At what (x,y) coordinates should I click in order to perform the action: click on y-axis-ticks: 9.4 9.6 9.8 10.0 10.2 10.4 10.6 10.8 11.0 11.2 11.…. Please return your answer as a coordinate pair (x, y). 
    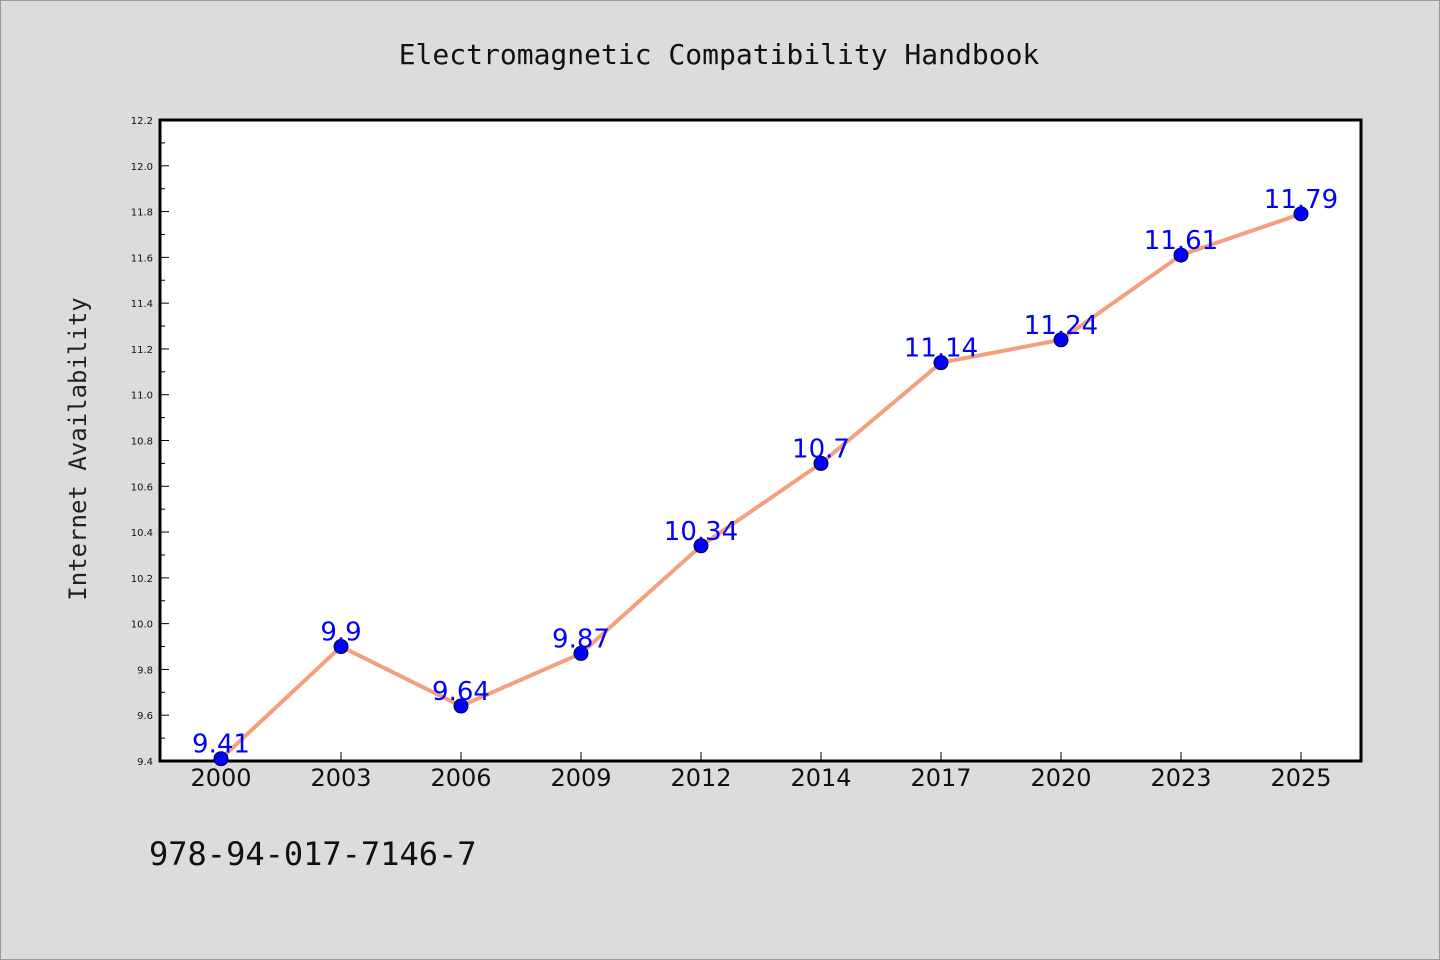
    Looking at the image, I should click on (150, 442).